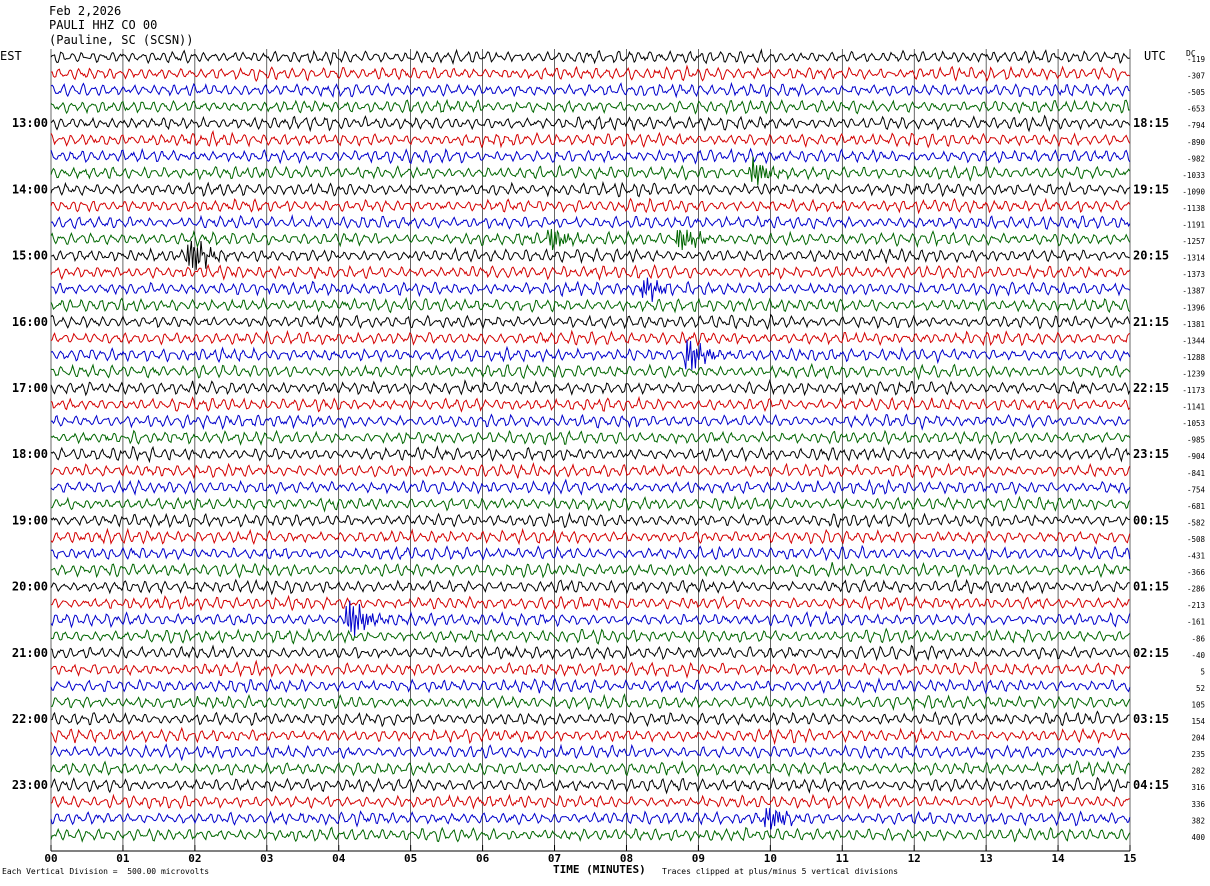 This screenshot has width=1210, height=886. Describe the element at coordinates (30, 322) in the screenshot. I see `est-hour-label: 16:00` at that location.